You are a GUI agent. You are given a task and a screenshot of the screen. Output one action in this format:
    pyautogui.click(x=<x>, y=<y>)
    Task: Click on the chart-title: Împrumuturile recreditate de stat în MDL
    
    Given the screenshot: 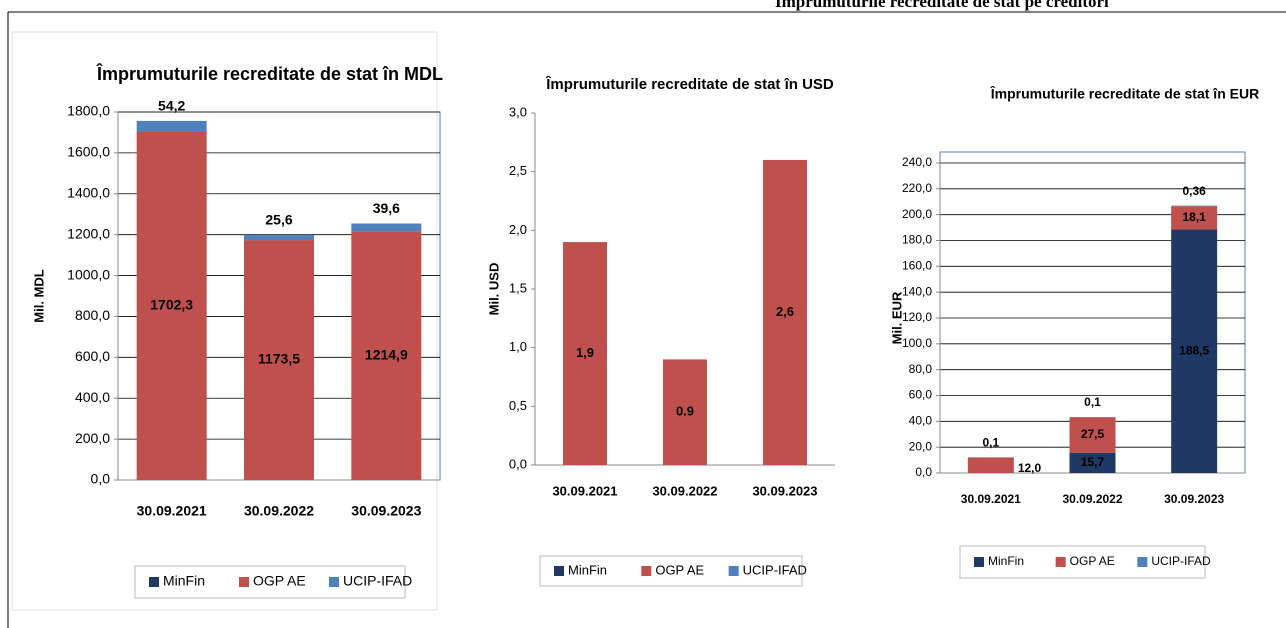 What is the action you would take?
    pyautogui.click(x=269, y=73)
    